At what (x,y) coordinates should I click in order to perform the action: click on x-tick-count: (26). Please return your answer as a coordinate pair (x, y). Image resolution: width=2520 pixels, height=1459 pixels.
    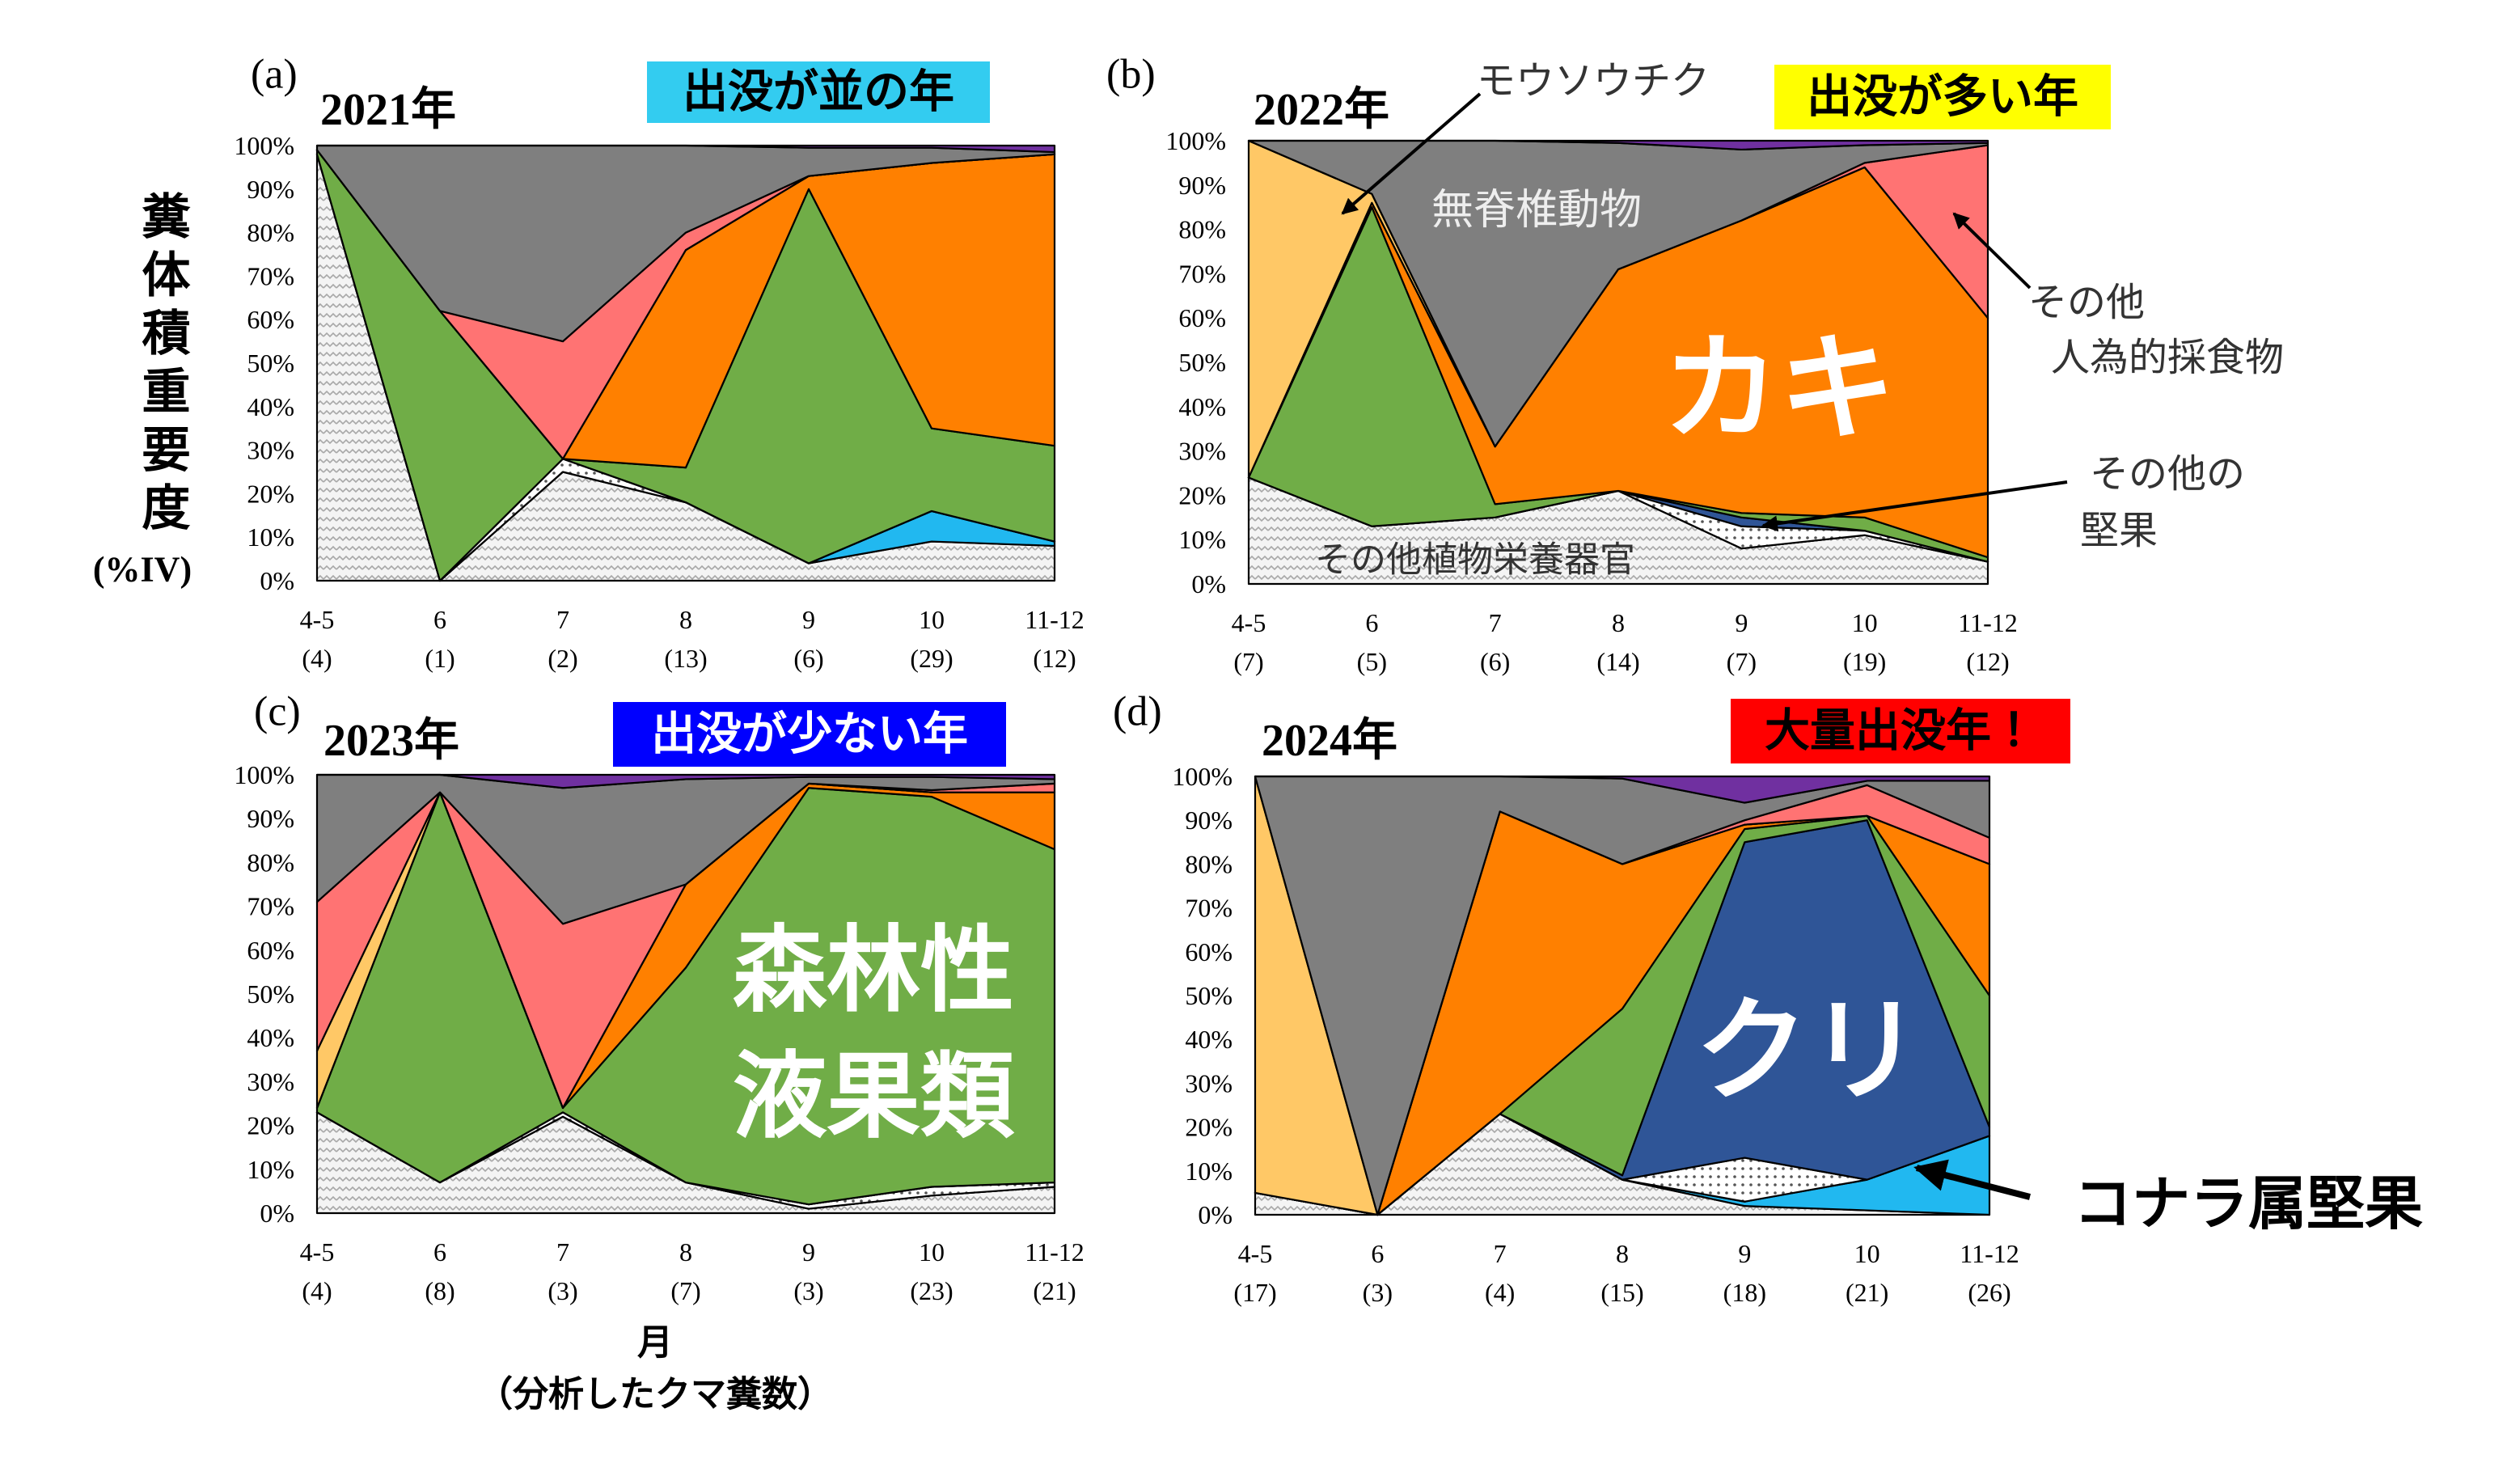
    Looking at the image, I should click on (1989, 1292).